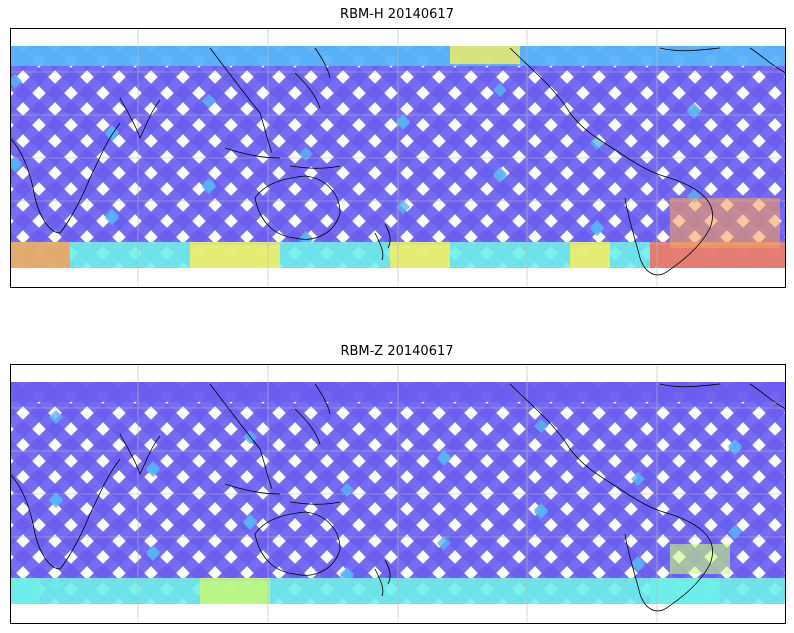  What do you see at coordinates (397, 351) in the screenshot?
I see `panel-title-rbm-z: RBM-Z 20140617` at bounding box center [397, 351].